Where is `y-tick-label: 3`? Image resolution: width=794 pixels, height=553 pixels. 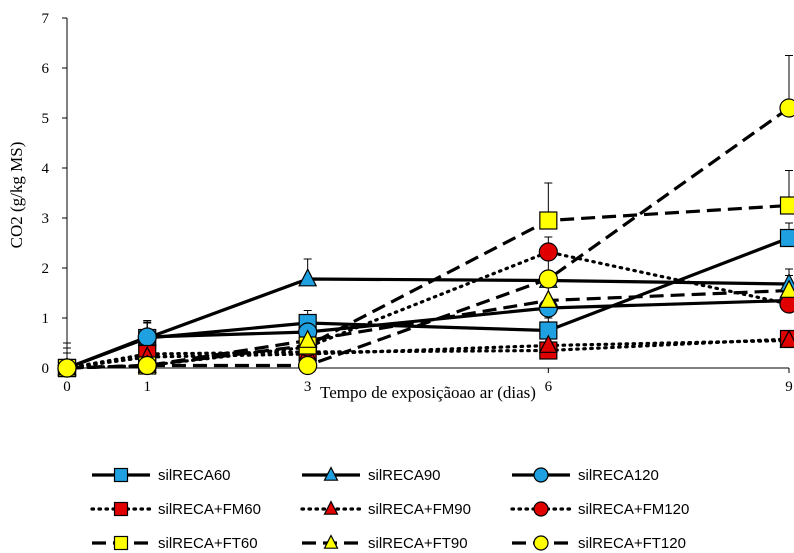
y-tick-label: 3 is located at coordinates (46, 219).